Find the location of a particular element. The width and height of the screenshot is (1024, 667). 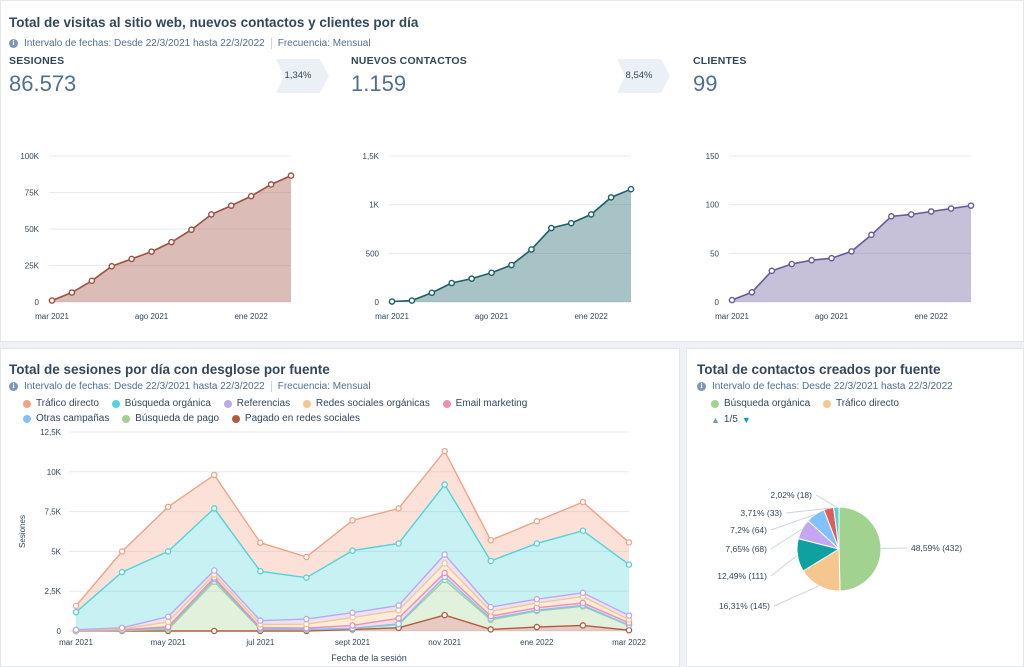

x-axis-title: Fecha de la sesión is located at coordinates (369, 658).